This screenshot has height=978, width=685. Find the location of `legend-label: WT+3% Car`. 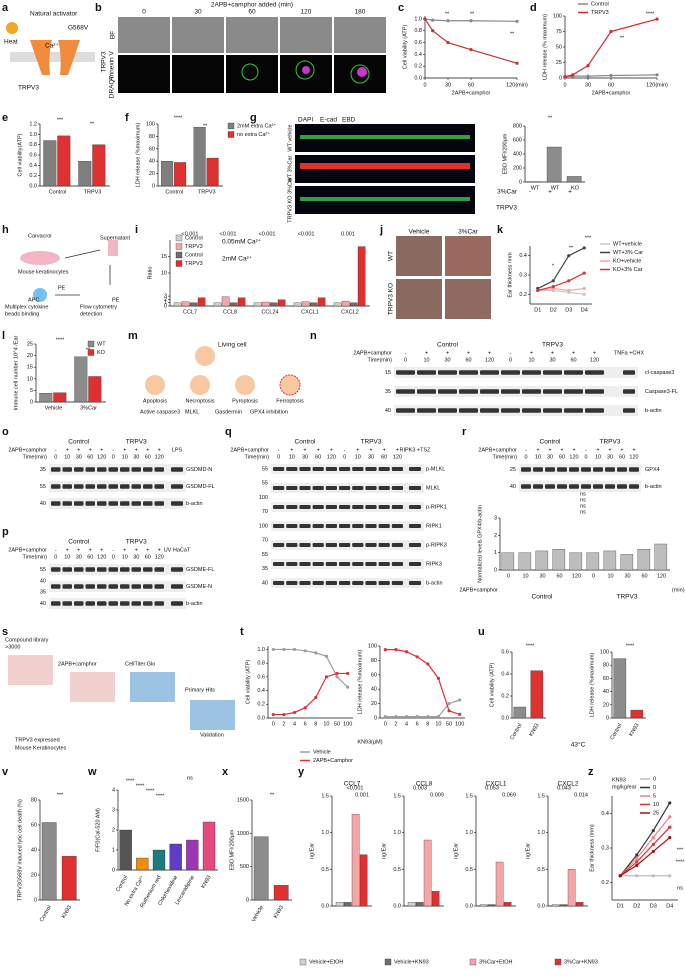

legend-label: WT+3% Car is located at coordinates (628, 253).